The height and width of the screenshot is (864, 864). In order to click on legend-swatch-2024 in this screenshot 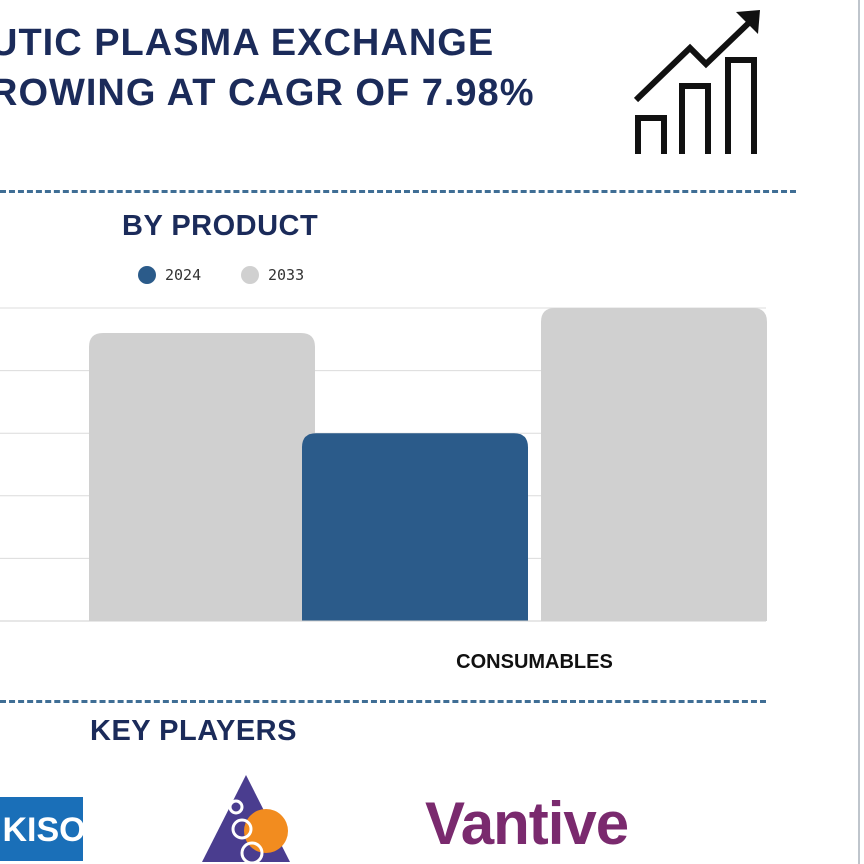, I will do `click(147, 275)`.